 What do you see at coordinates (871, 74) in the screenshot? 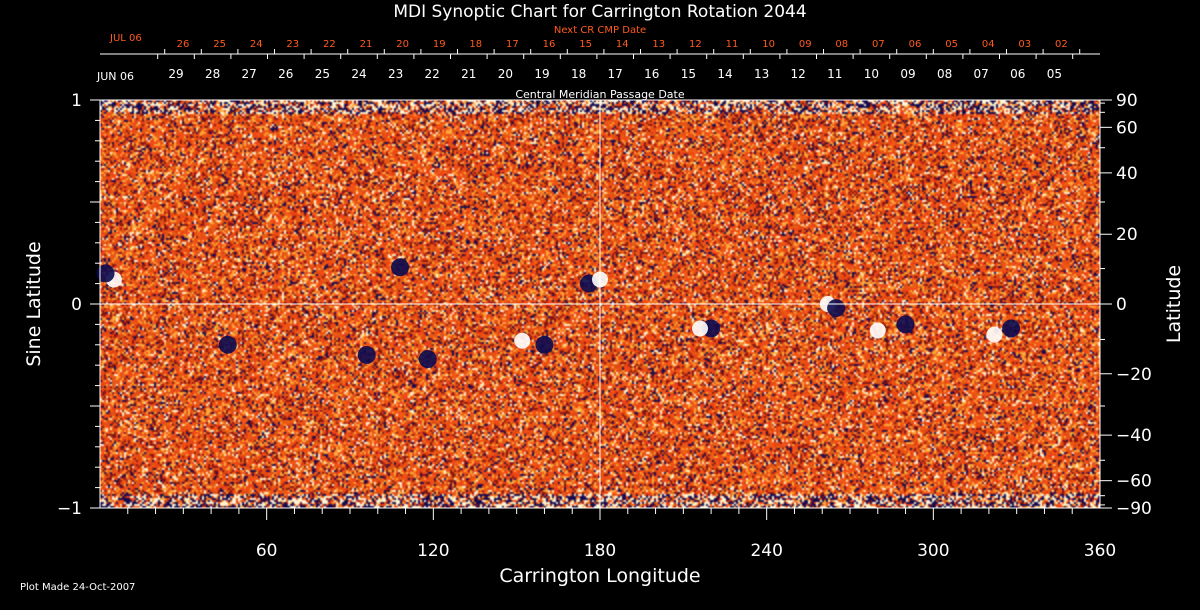
I see `cmp-date-label: 10` at bounding box center [871, 74].